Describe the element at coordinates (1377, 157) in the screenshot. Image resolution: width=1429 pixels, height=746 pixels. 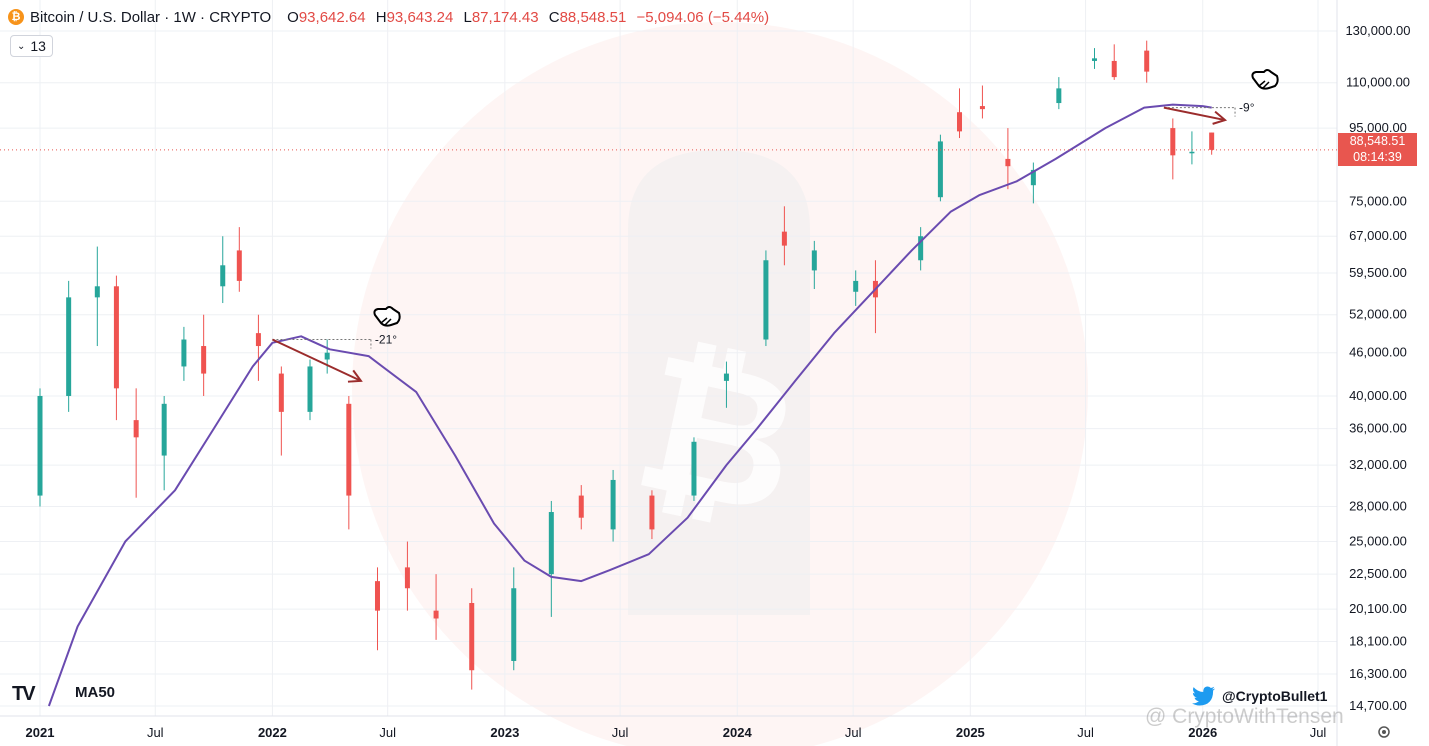
I see `bar-countdown: 08:14:39` at that location.